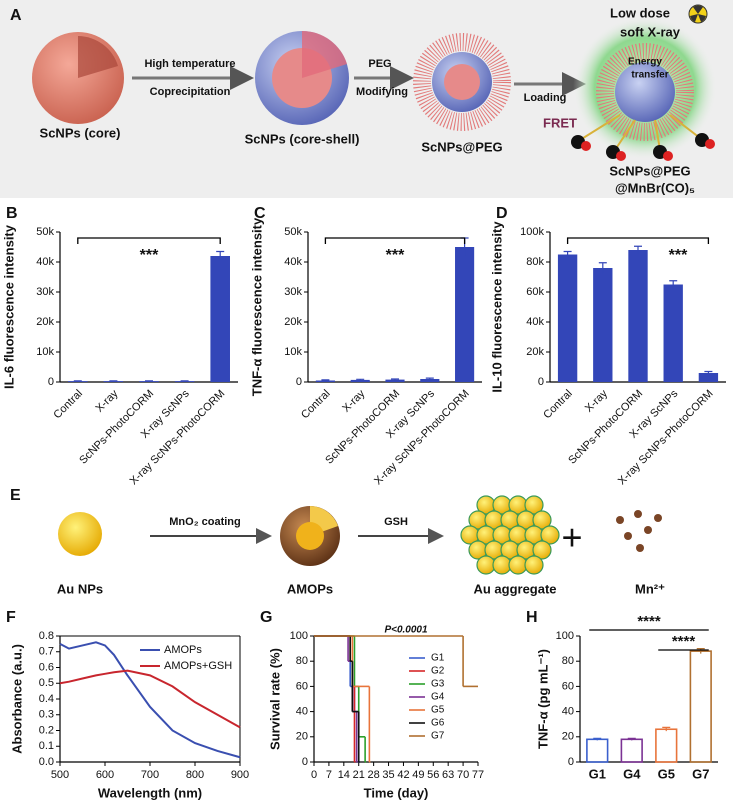 This screenshot has height=806, width=733. What do you see at coordinates (461, 146) in the screenshot?
I see `label: ScNPs@PEG` at bounding box center [461, 146].